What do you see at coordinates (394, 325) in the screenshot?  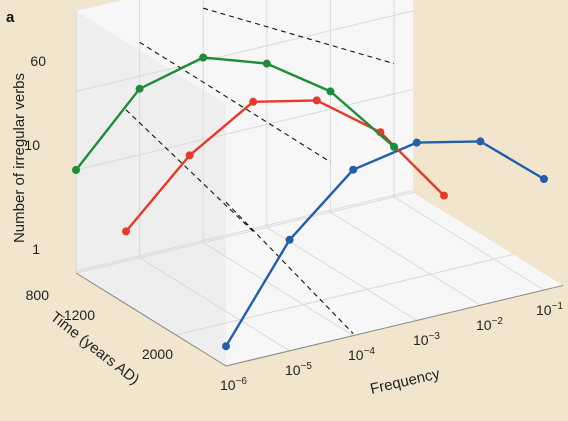 I see `x-axis-line` at bounding box center [394, 325].